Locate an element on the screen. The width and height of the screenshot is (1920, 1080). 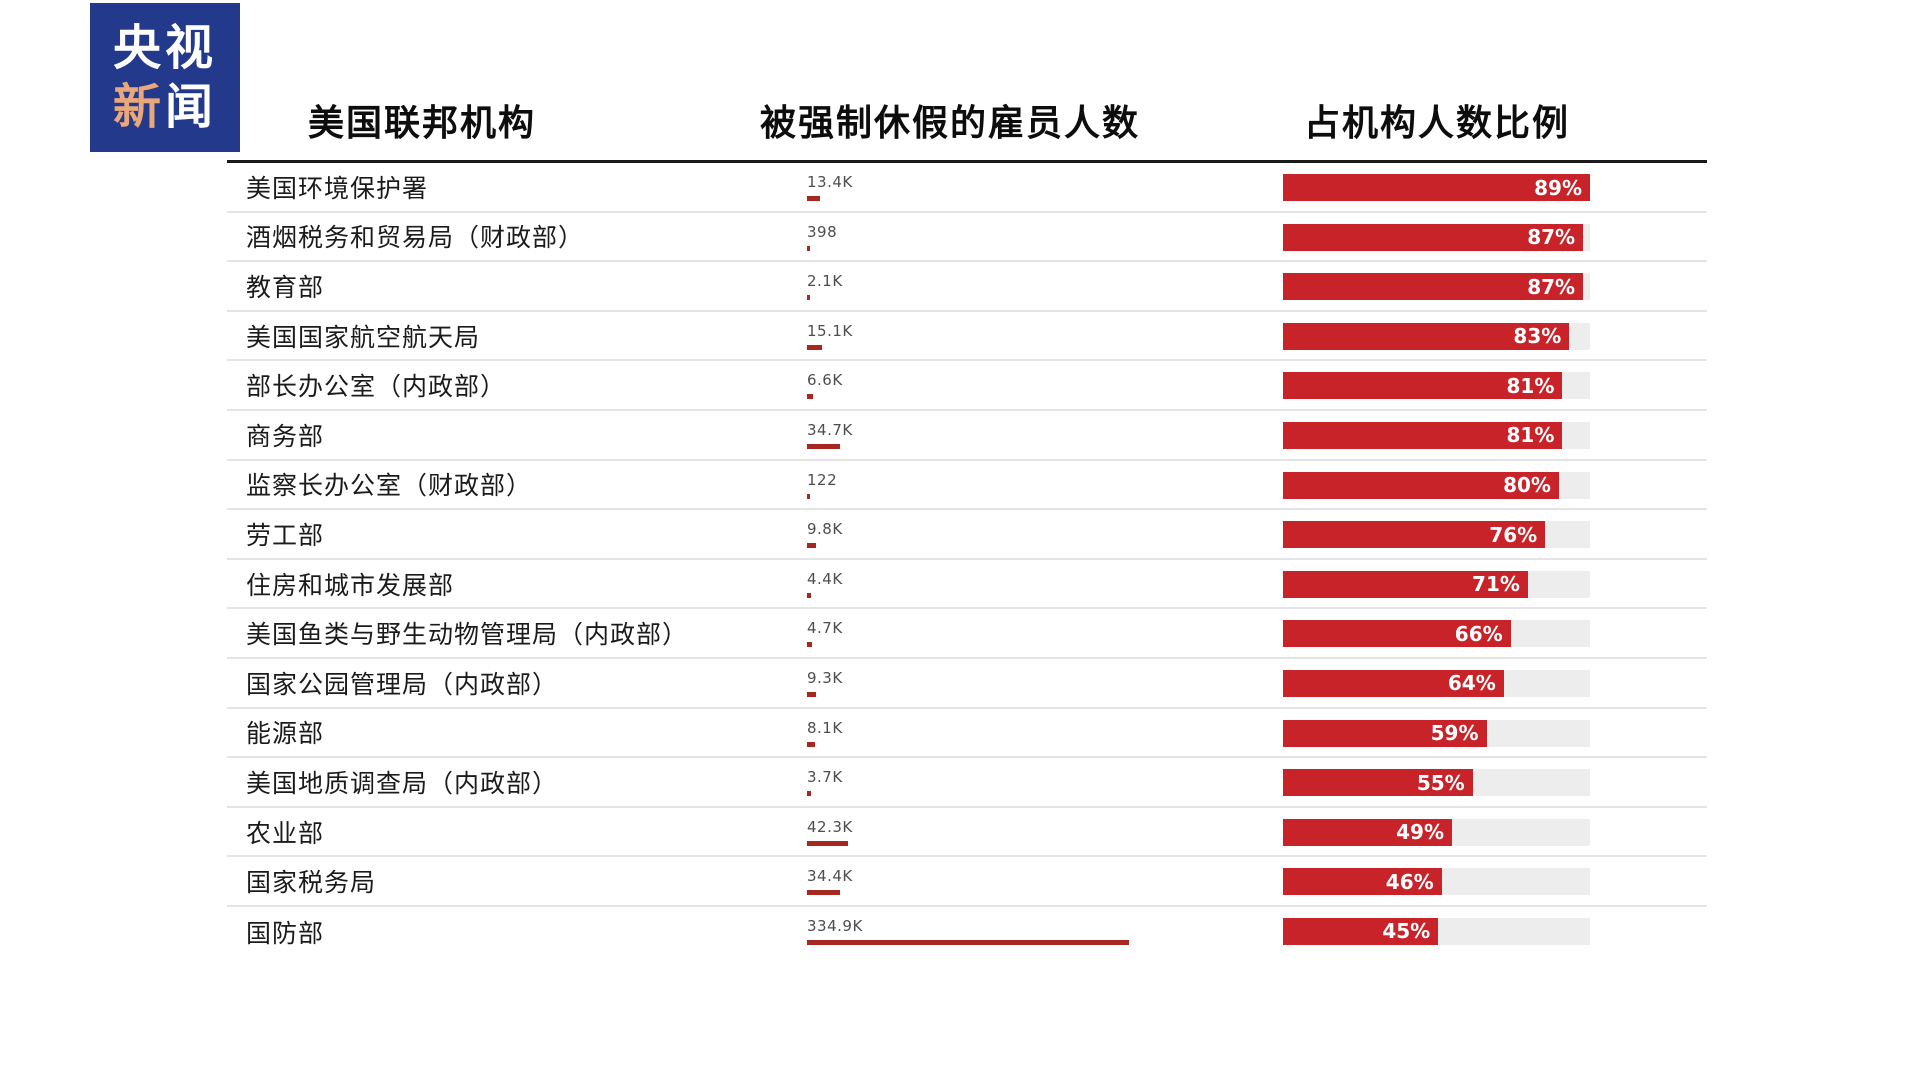
agency-name: 美国地质调查局（内政部） is located at coordinates (402, 783).